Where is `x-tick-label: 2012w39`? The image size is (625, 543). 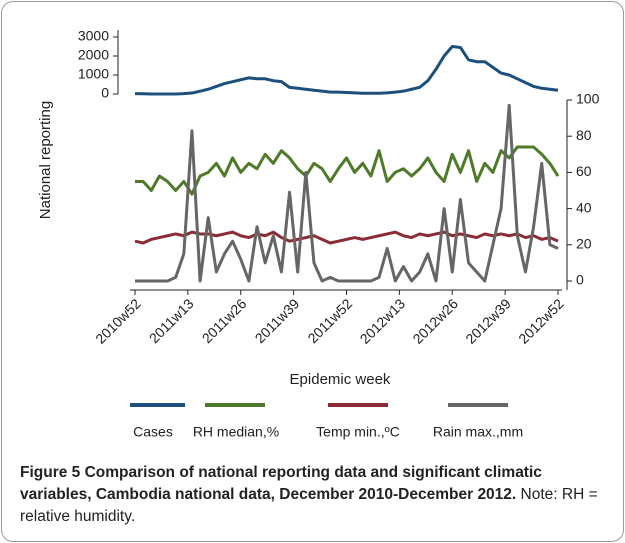
x-tick-label: 2012w39 is located at coordinates (488, 321).